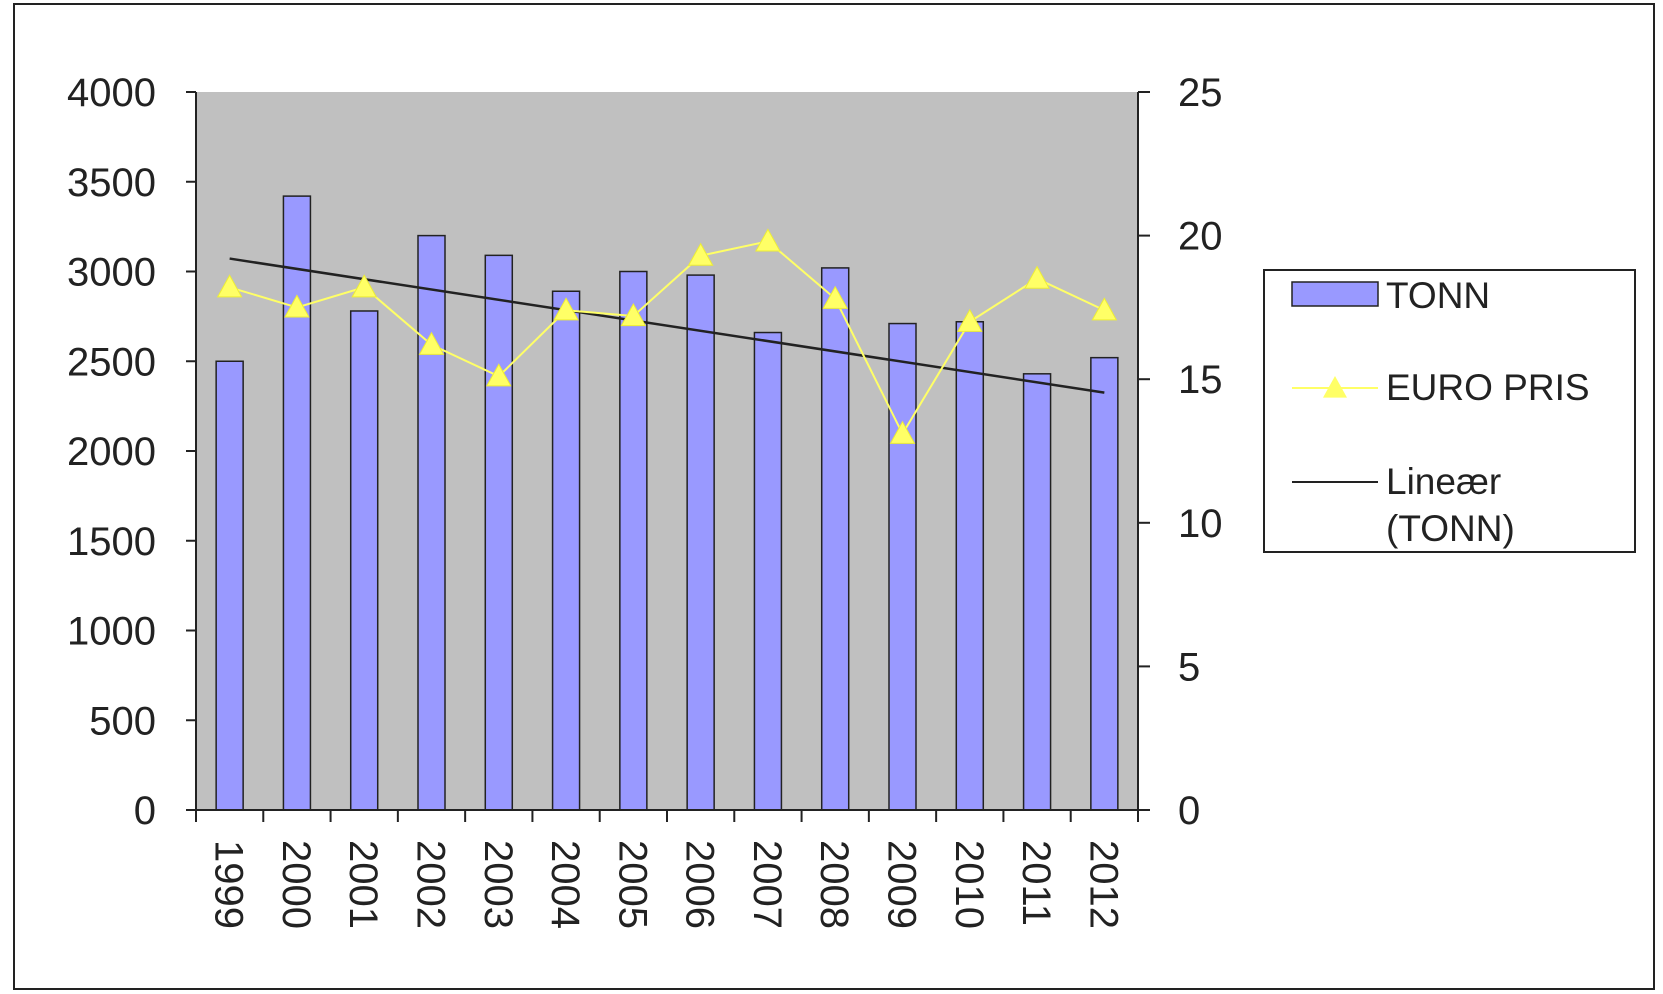 The image size is (1663, 994). I want to click on trendline-tonn, so click(667, 325).